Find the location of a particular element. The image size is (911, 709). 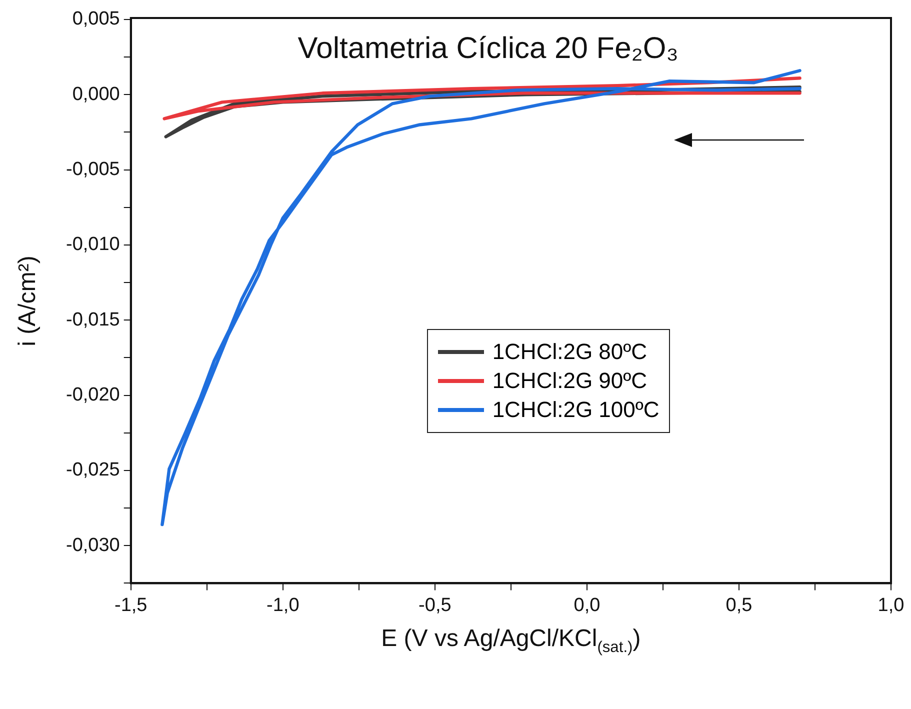

x-tick-label: -1,5 is located at coordinates (131, 605).